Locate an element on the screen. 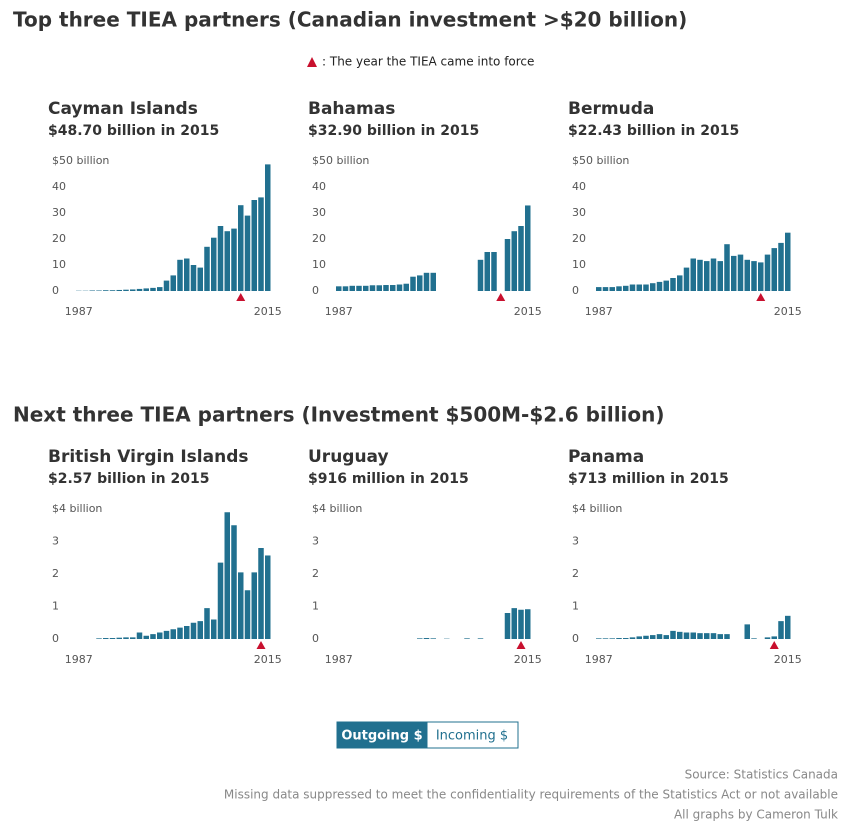 This screenshot has width=850, height=834. chart-subtitle: $22.43 billion in 2015 is located at coordinates (653, 131).